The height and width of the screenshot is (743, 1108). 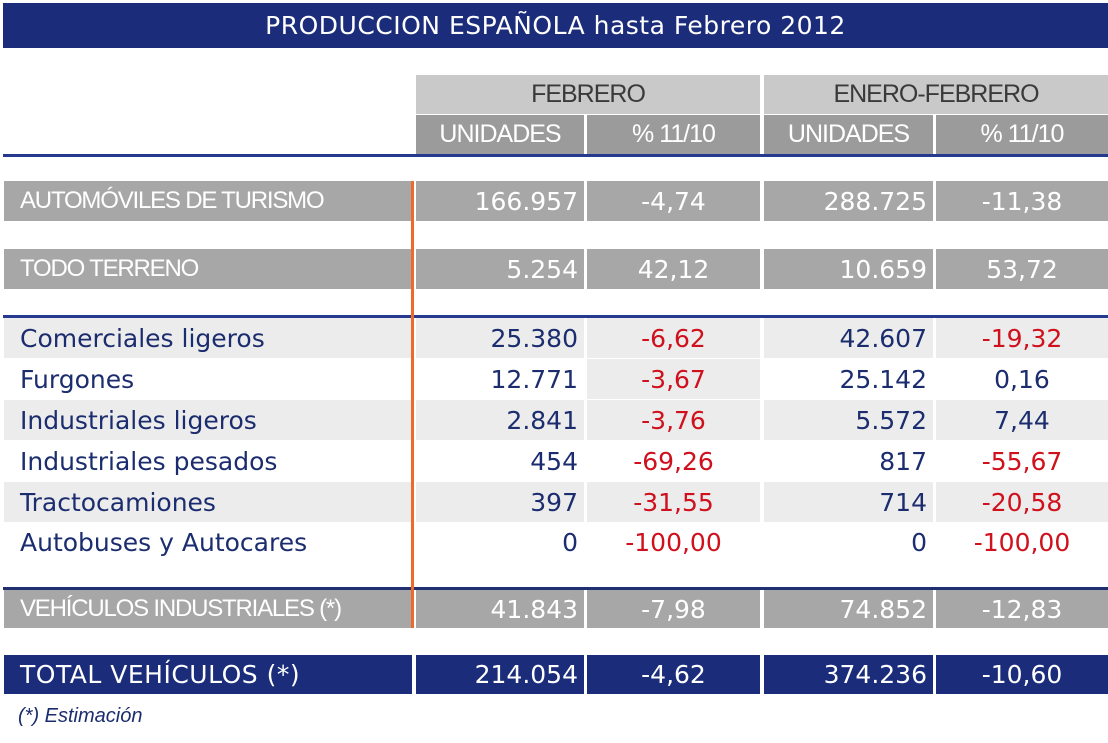 I want to click on table-row: Furgones 12.771 -3,67 25.142 0,16, so click(x=554, y=379).